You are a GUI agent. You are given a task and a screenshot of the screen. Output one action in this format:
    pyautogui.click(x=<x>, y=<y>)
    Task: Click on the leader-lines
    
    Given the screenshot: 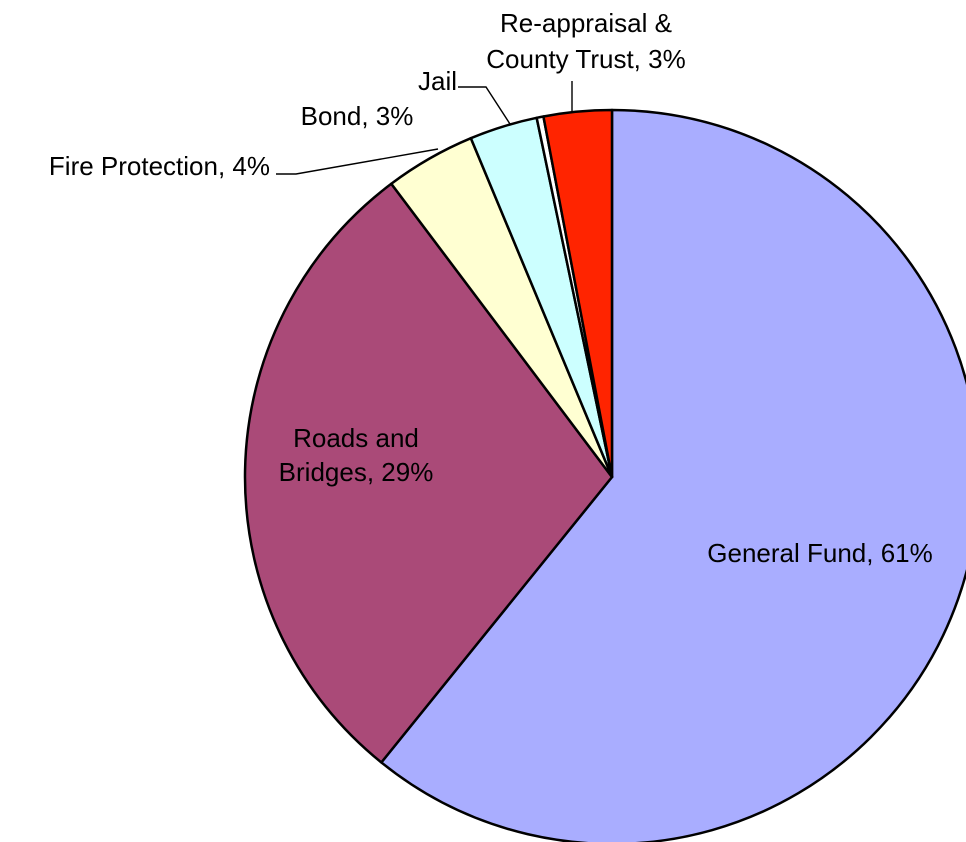 What is the action you would take?
    pyautogui.click(x=424, y=128)
    